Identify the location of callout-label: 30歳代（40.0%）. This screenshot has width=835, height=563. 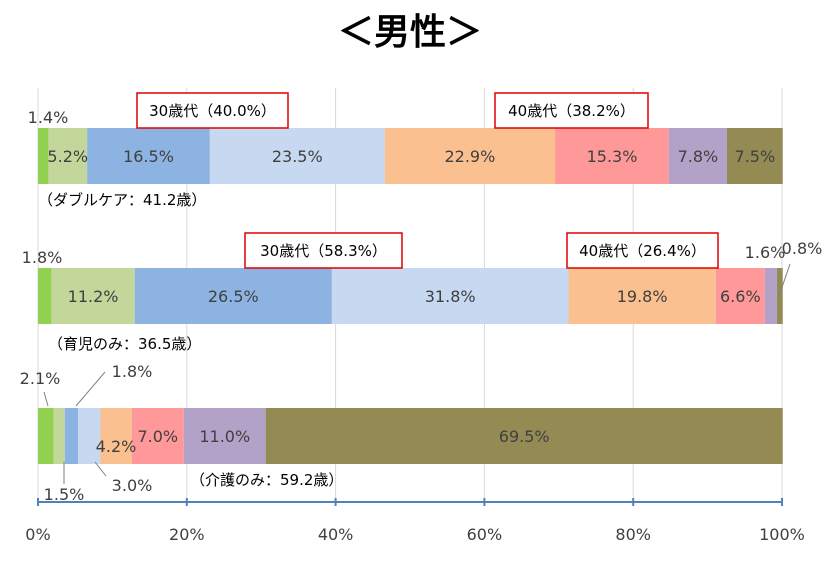
(212, 111).